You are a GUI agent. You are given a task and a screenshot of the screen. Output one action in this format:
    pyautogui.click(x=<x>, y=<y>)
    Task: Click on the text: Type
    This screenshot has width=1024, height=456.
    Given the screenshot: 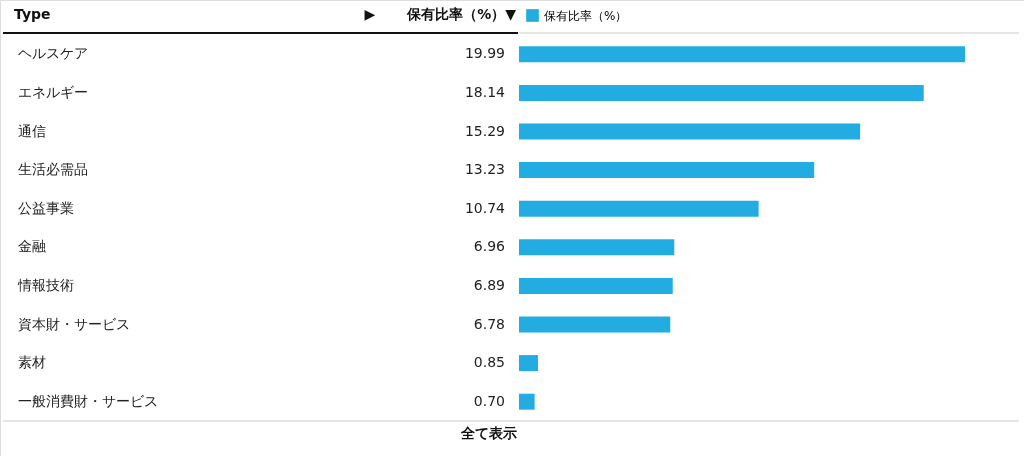 What is the action you would take?
    pyautogui.click(x=32, y=14)
    